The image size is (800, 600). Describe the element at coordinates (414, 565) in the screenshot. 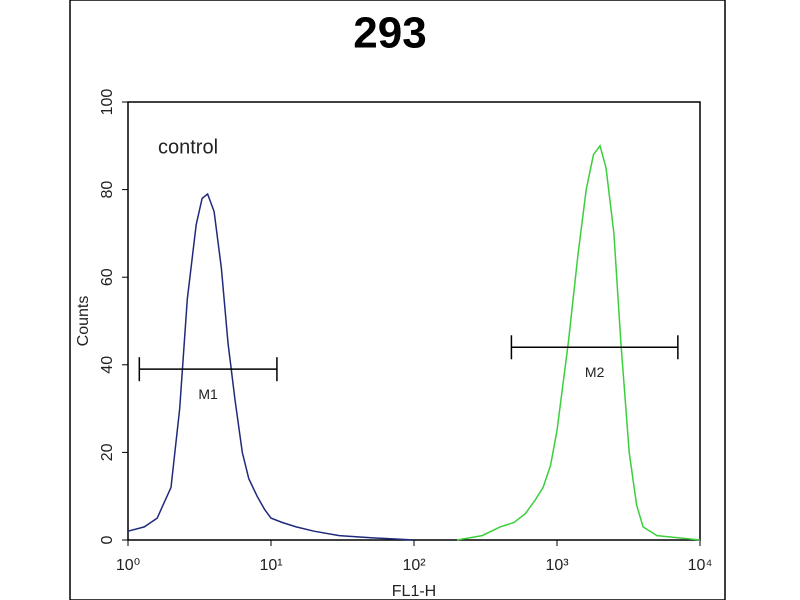

I see `x-tick-label: 10²` at that location.